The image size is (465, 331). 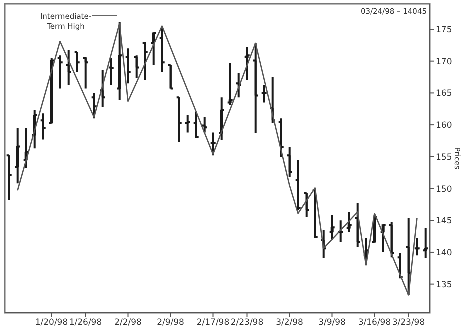 I want to click on y-tick-label: 175, so click(x=444, y=31).